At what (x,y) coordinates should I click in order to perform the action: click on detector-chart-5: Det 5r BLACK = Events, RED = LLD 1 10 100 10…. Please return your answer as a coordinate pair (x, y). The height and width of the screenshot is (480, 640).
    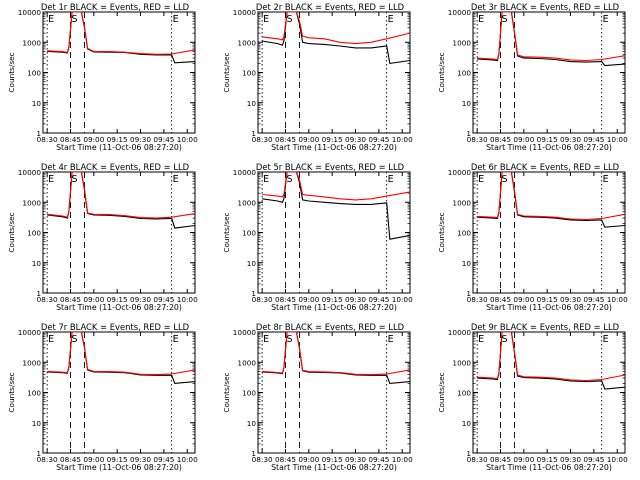
    Looking at the image, I should click on (317, 237).